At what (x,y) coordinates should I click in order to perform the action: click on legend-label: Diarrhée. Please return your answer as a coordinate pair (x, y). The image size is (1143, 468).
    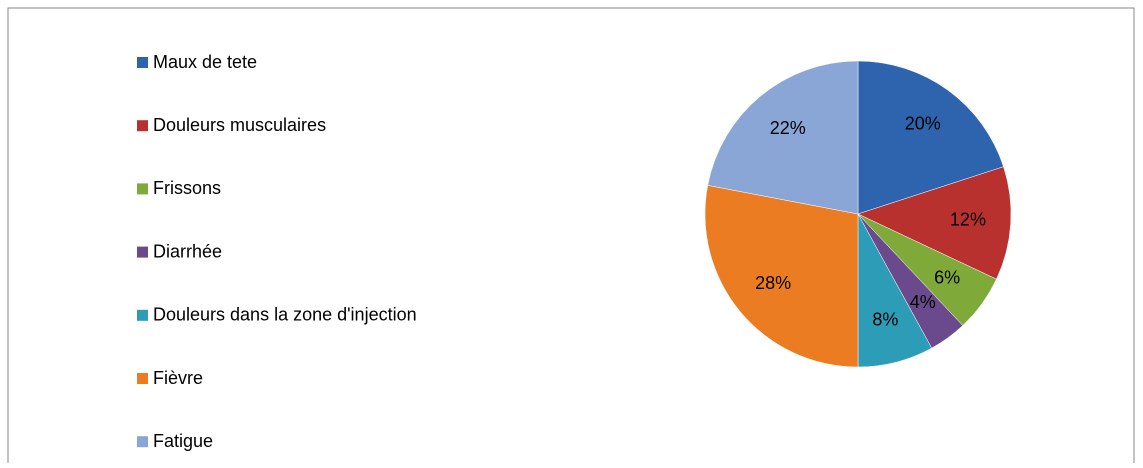
    Looking at the image, I should click on (187, 251).